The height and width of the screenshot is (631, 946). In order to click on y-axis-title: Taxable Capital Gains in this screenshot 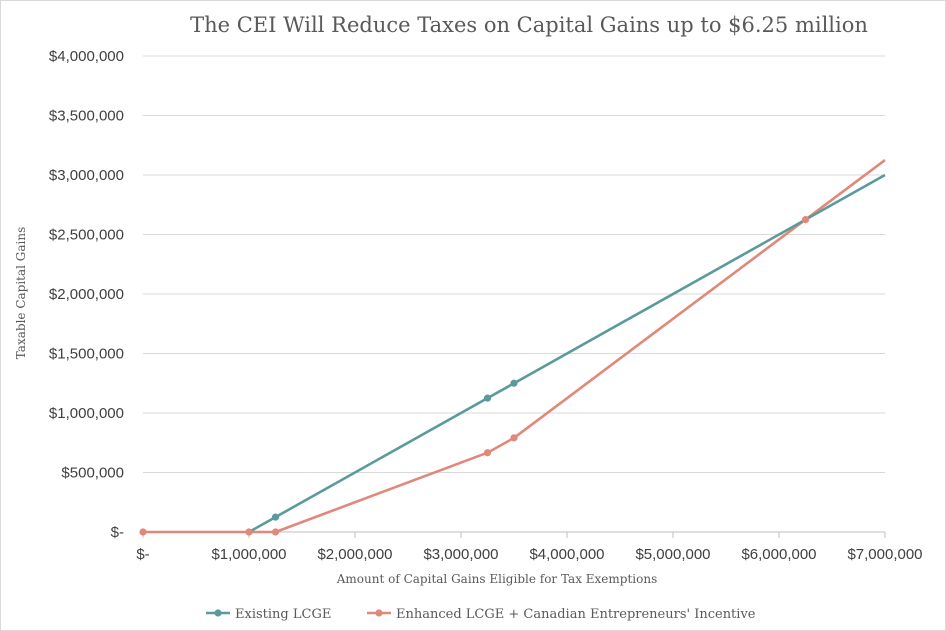, I will do `click(21, 293)`.